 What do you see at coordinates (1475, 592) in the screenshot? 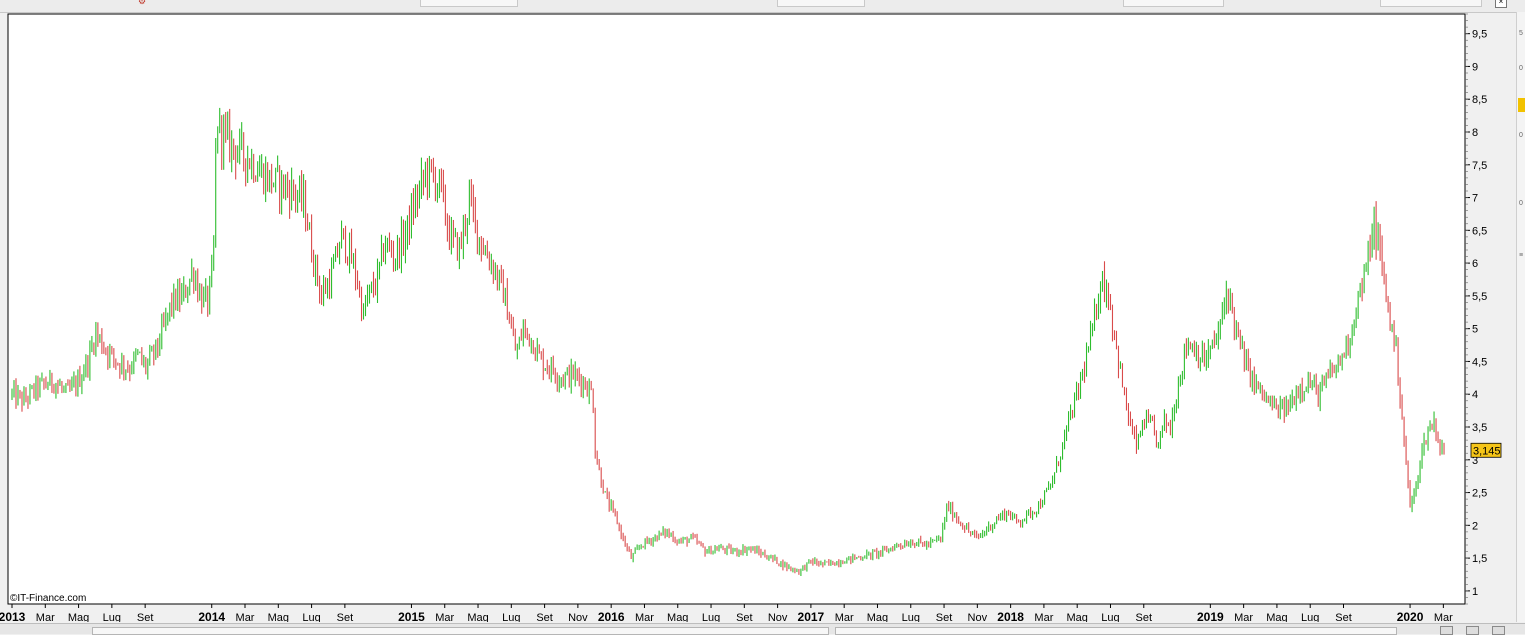
I see `y-tick-label: 1` at bounding box center [1475, 592].